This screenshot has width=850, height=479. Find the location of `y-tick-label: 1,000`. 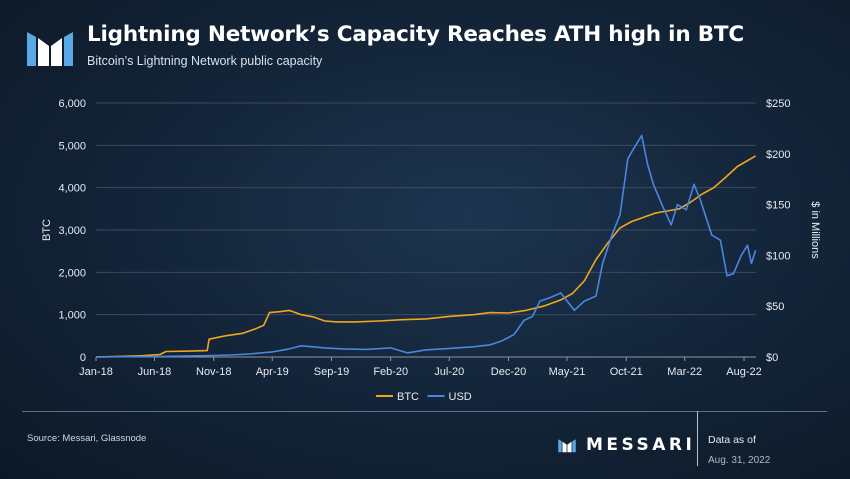

y-tick-label: 1,000 is located at coordinates (72, 316).